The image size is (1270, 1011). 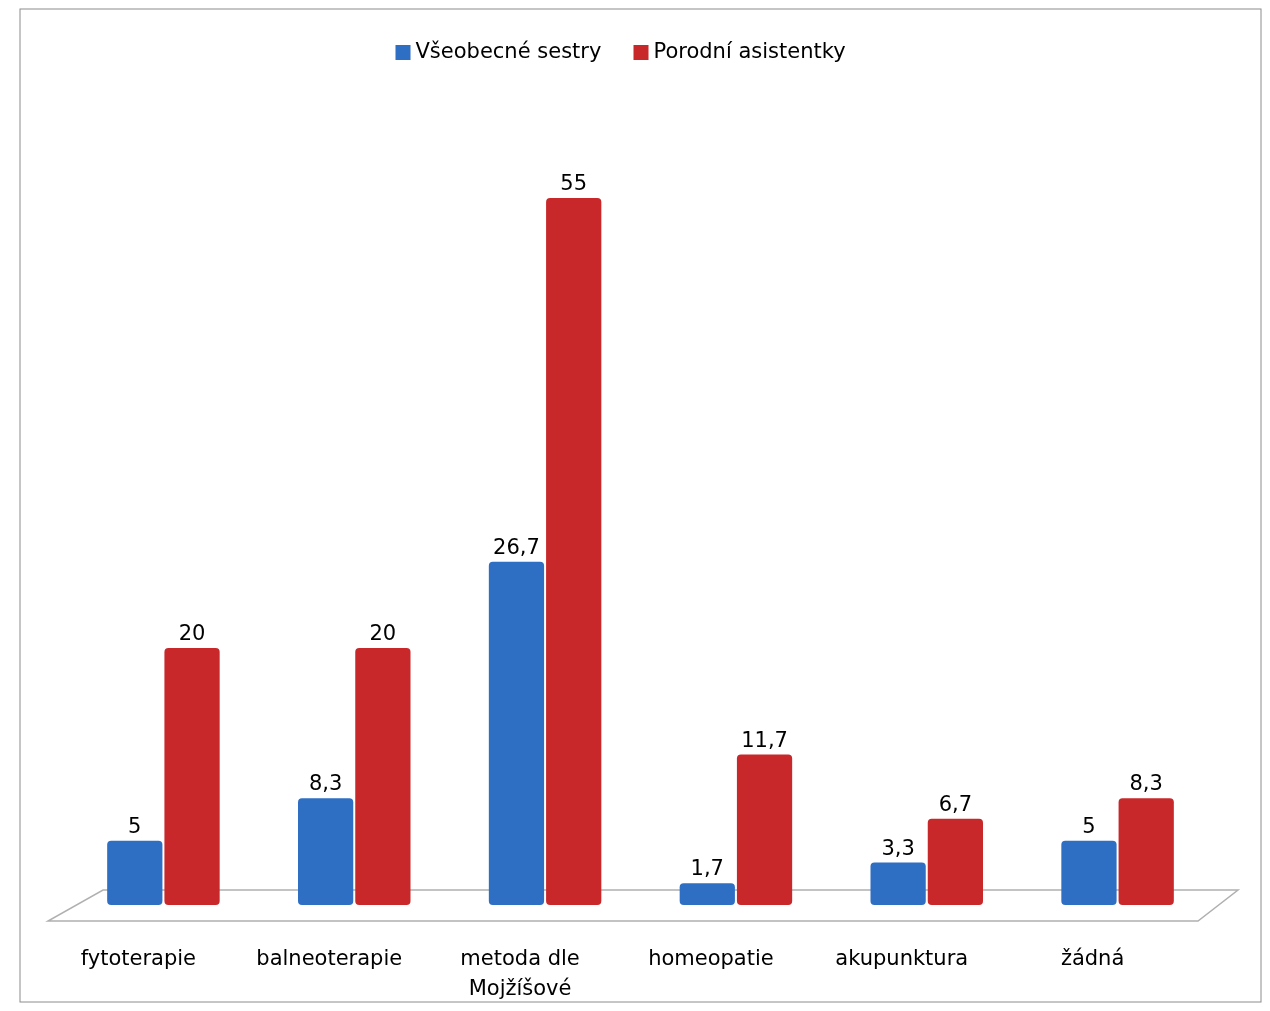 What do you see at coordinates (898, 847) in the screenshot?
I see `data-label: 3,3` at bounding box center [898, 847].